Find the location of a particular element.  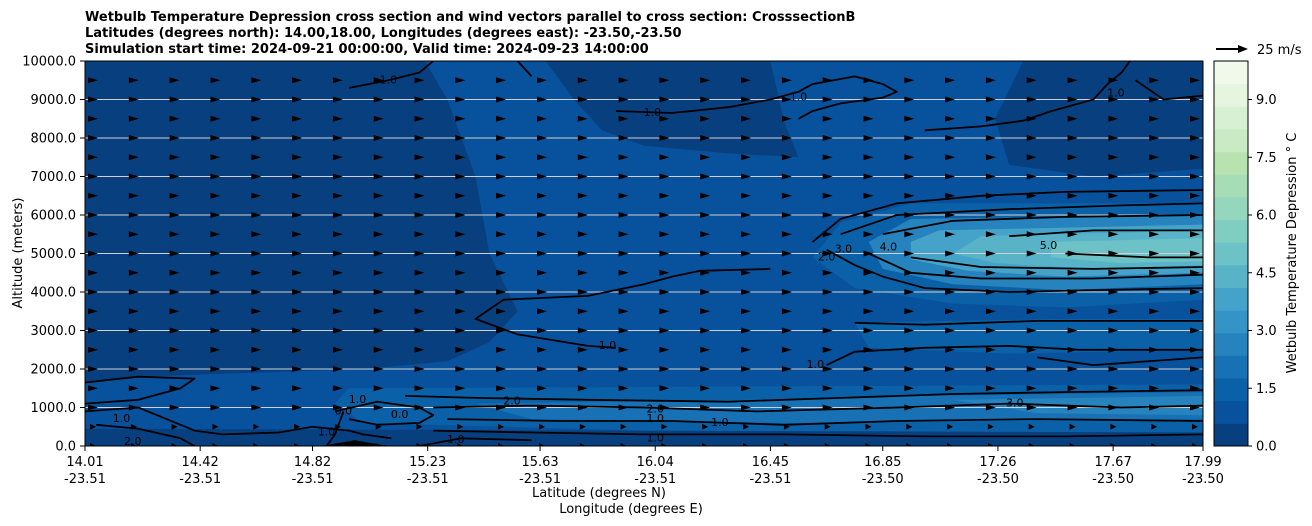

y-tick-label-7: 7000.0 is located at coordinates (54, 177).